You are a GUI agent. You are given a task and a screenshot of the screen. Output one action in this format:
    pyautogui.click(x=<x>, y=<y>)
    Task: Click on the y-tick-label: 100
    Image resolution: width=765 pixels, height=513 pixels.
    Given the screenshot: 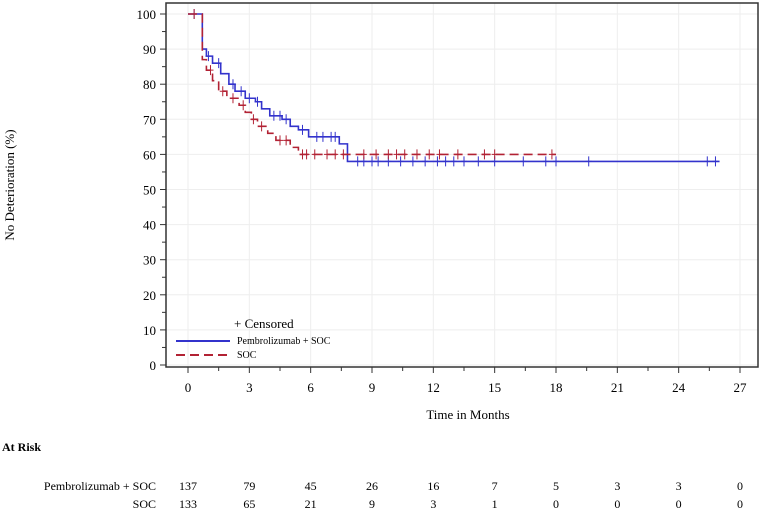 What is the action you would take?
    pyautogui.click(x=147, y=14)
    